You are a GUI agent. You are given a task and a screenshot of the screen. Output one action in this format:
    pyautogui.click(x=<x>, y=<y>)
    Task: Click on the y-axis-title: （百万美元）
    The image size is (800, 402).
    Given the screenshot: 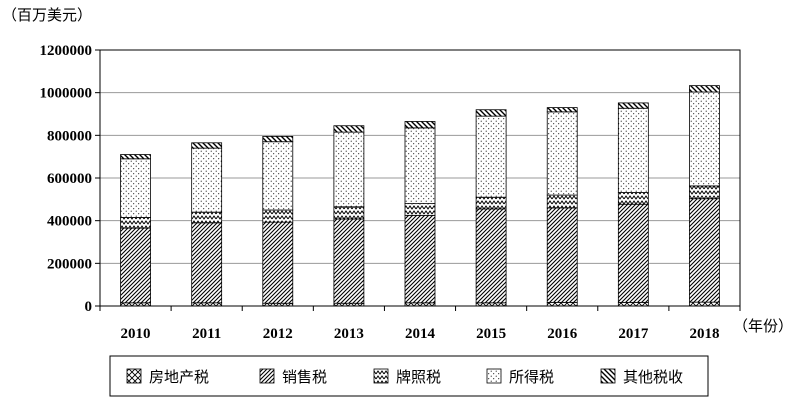 What is the action you would take?
    pyautogui.click(x=47, y=15)
    